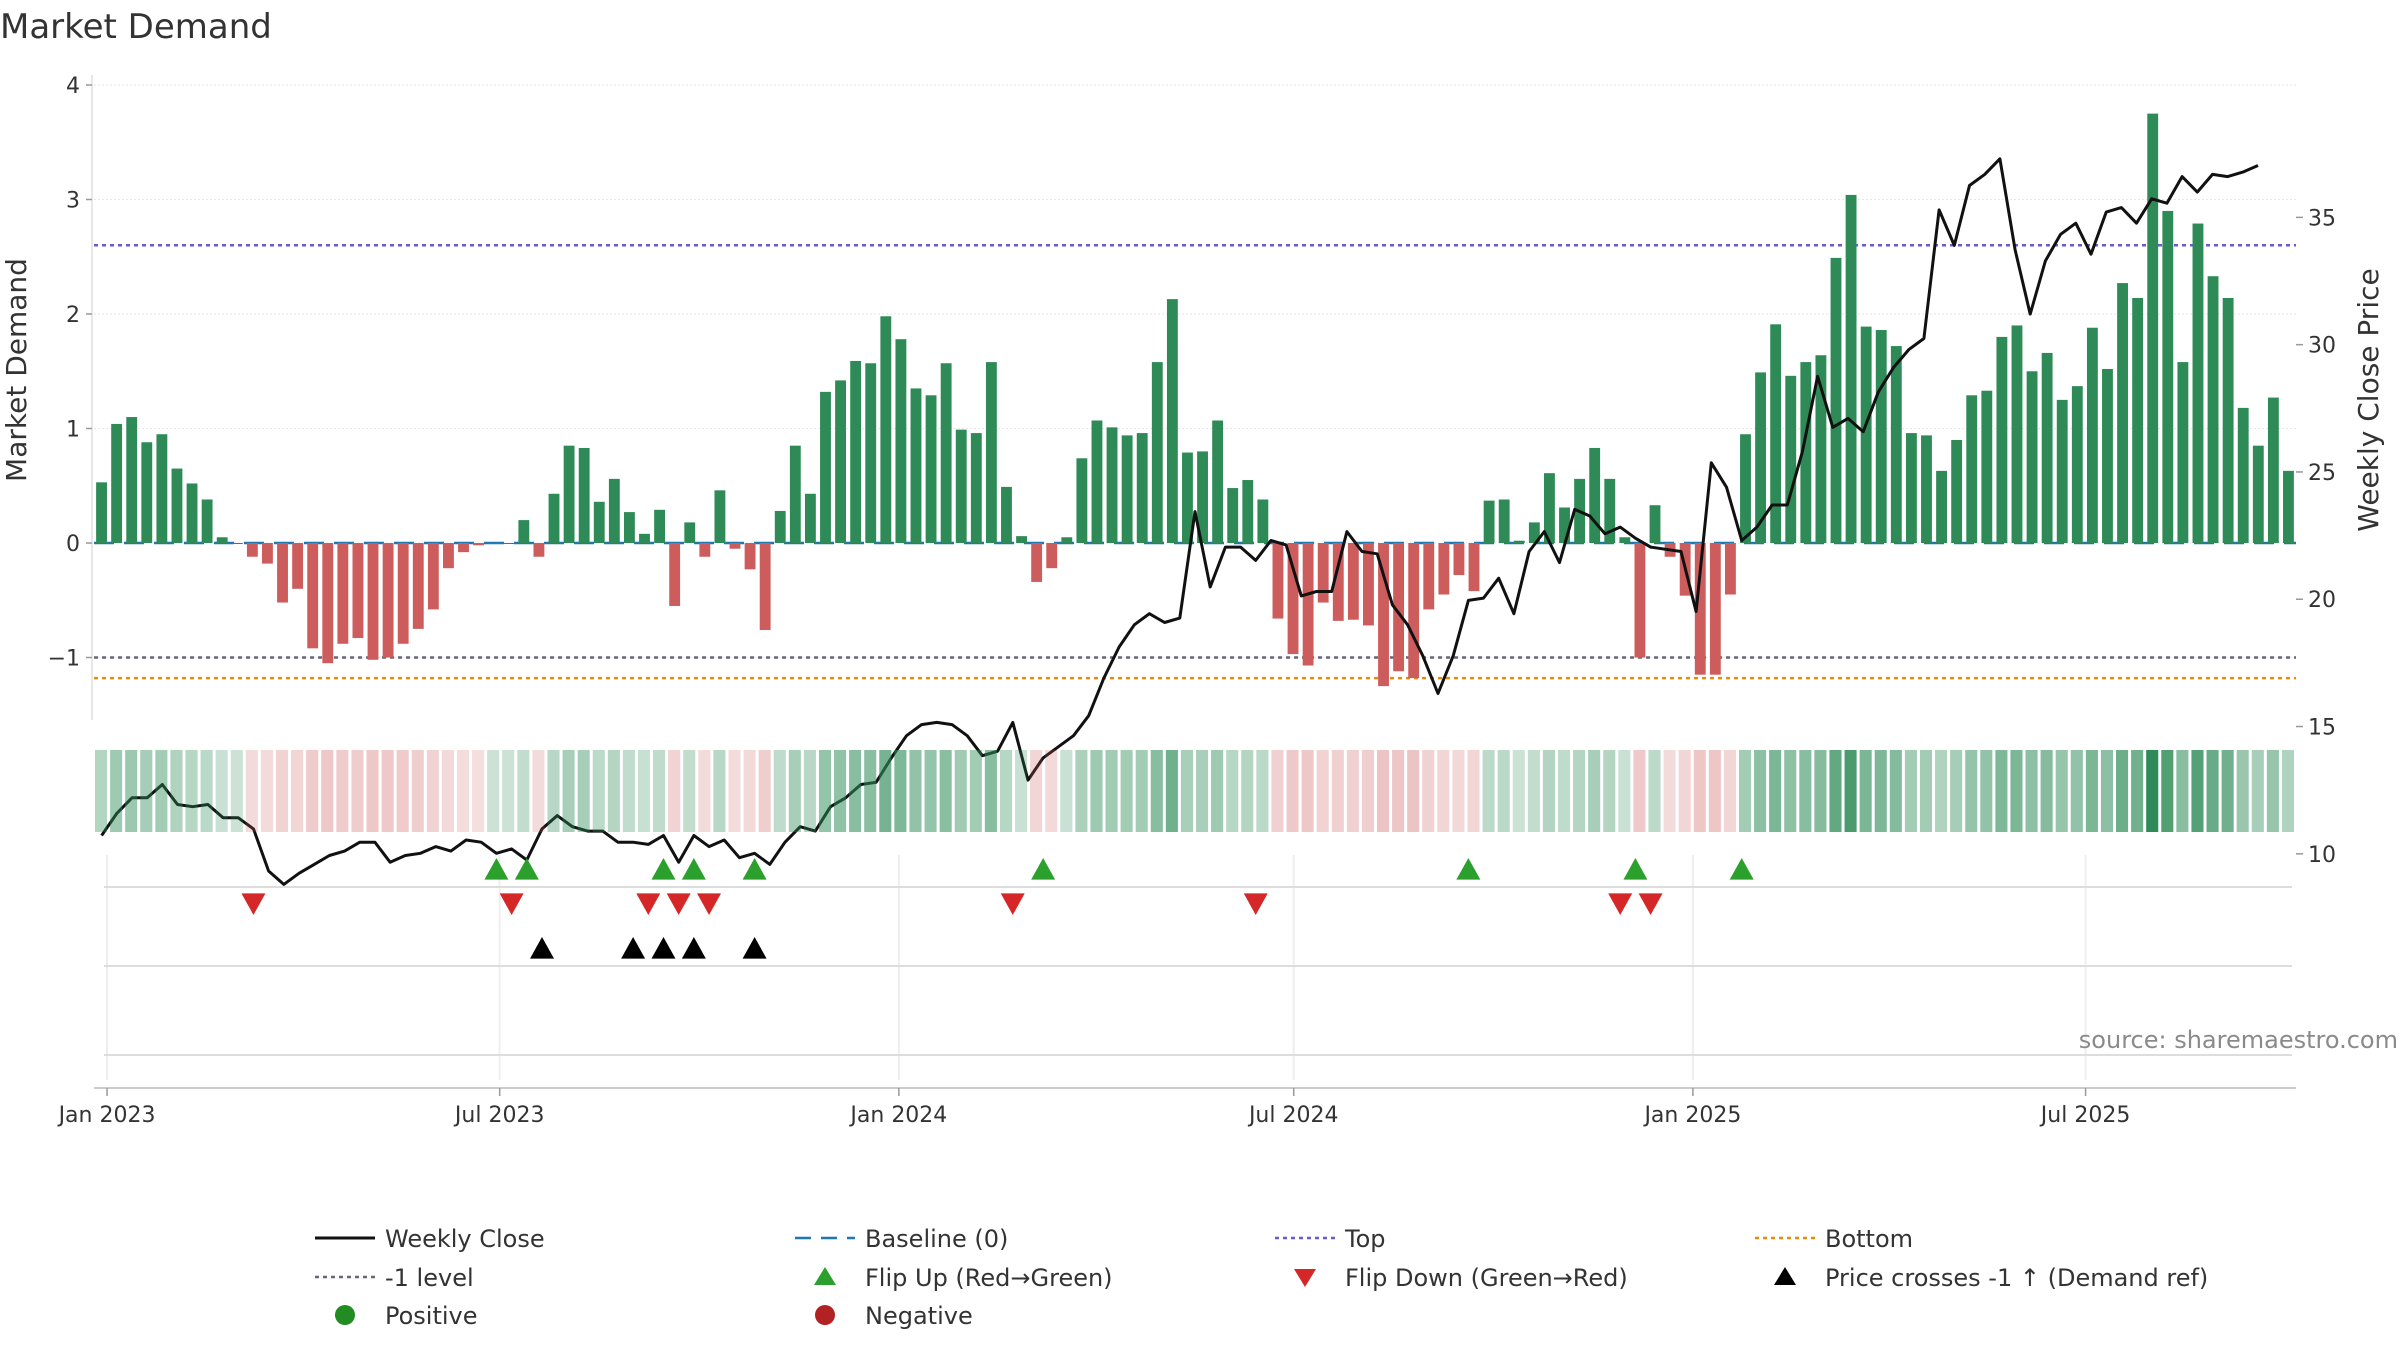 This screenshot has width=2400, height=1350. I want to click on y-tick-label: 1, so click(73, 430).